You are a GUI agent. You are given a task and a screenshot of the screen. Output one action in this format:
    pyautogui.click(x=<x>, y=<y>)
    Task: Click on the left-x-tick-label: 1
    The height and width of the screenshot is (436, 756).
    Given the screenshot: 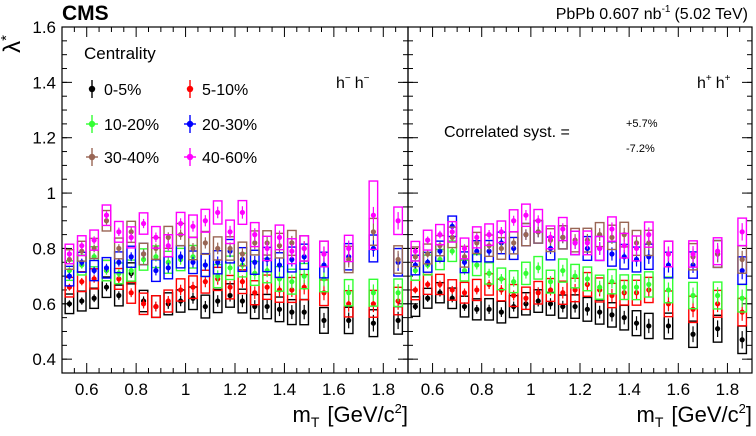 What is the action you would take?
    pyautogui.click(x=185, y=389)
    